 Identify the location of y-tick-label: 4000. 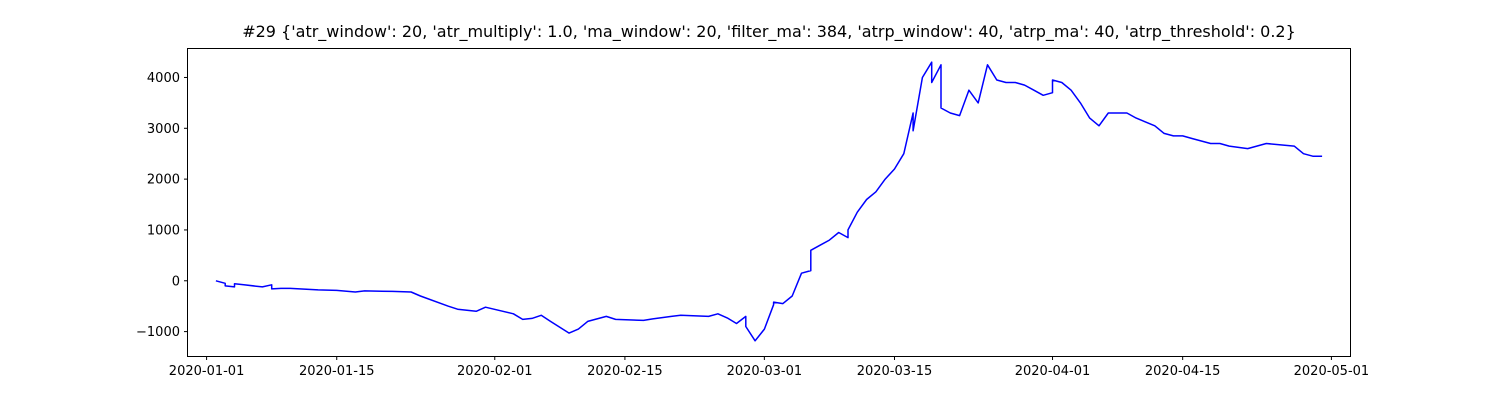
(163, 78).